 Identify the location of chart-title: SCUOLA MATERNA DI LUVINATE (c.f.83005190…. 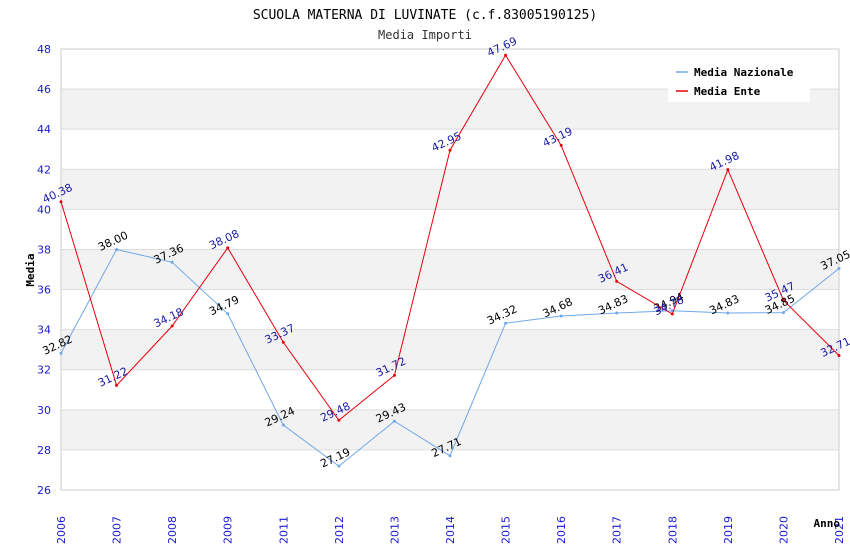
(425, 15).